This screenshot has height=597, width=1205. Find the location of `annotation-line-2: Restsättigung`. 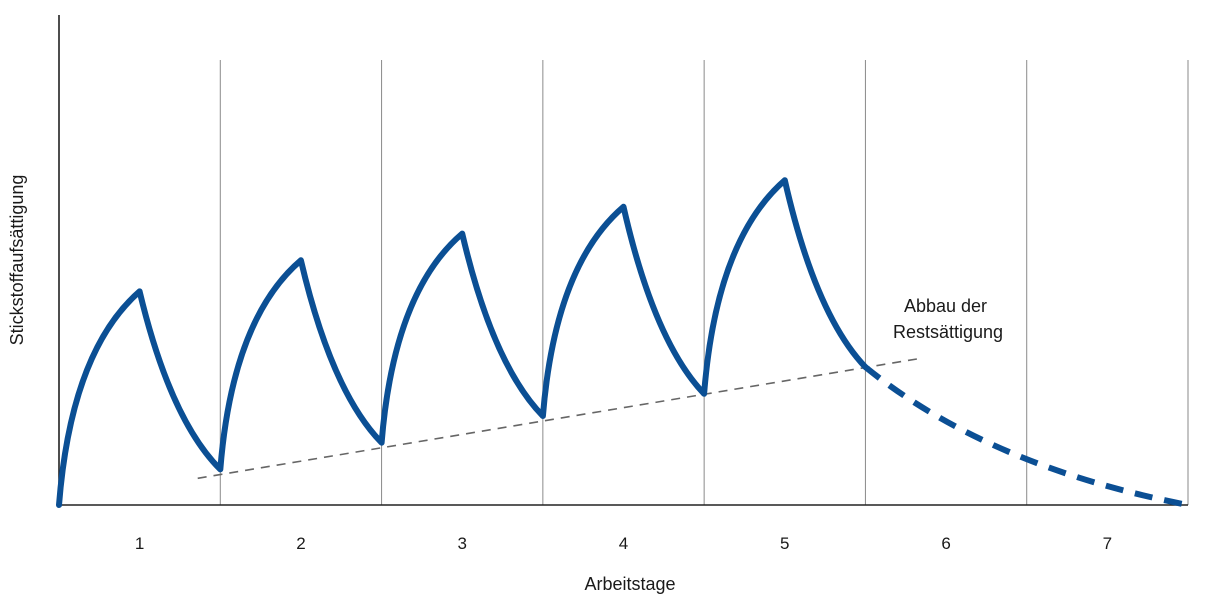

annotation-line-2: Restsättigung is located at coordinates (948, 332).